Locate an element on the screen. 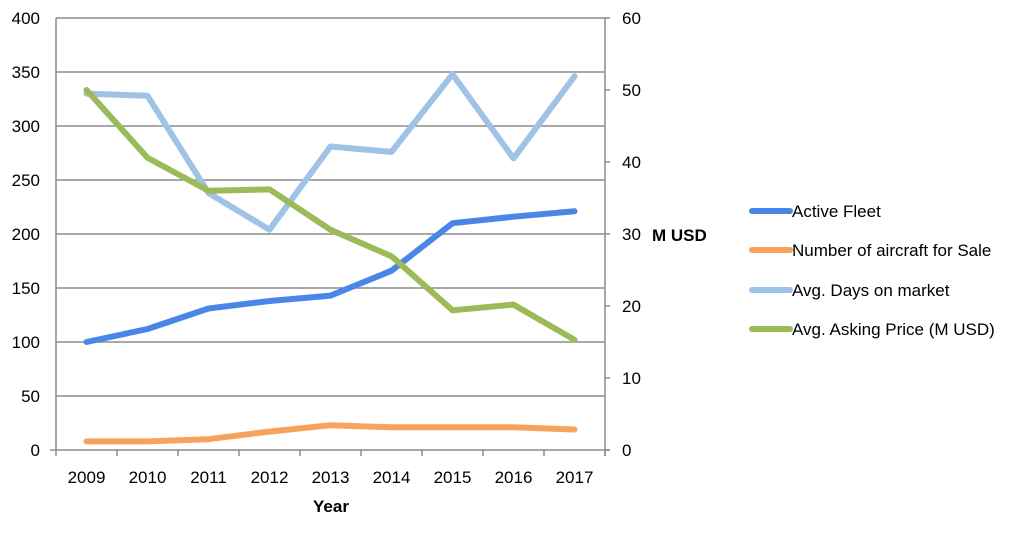 This screenshot has width=1024, height=537. legend-label: Active Fleet is located at coordinates (836, 211).